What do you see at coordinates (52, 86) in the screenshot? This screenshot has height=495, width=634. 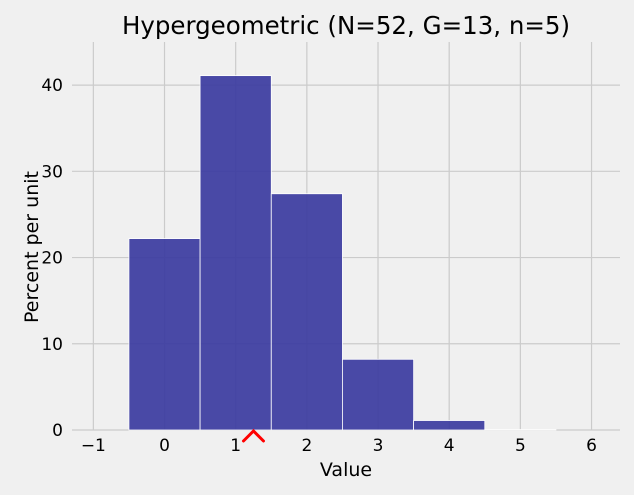 I see `y-tick-label: 40` at bounding box center [52, 86].